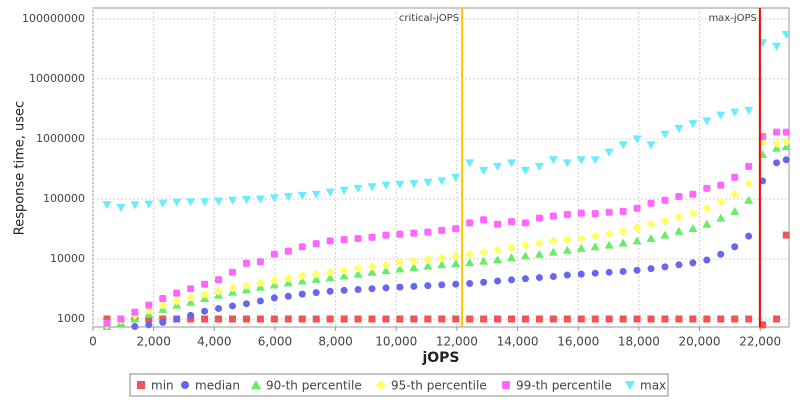 The height and width of the screenshot is (400, 800). What do you see at coordinates (256, 384) in the screenshot?
I see `legend-marker` at bounding box center [256, 384].